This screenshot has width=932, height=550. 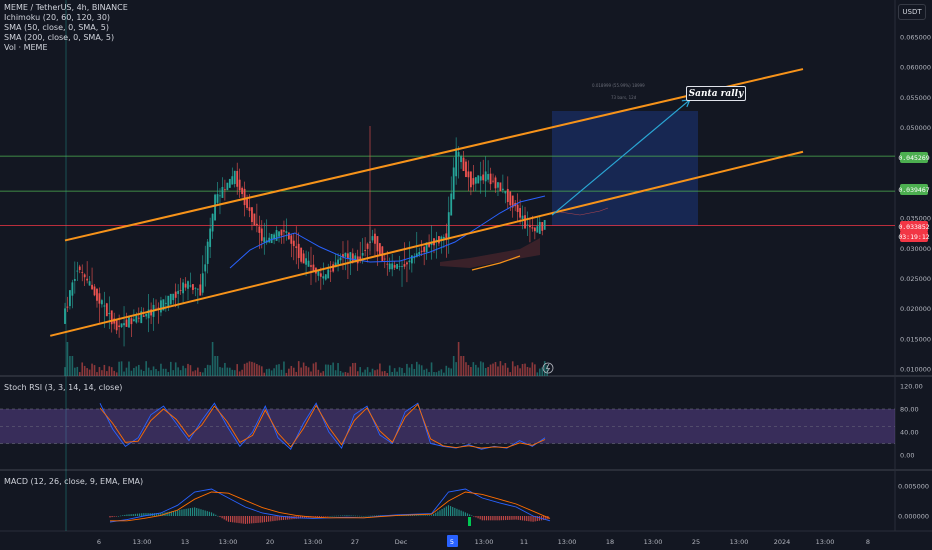 What do you see at coordinates (825, 542) in the screenshot?
I see `time-tick-label: 13:00` at bounding box center [825, 542].